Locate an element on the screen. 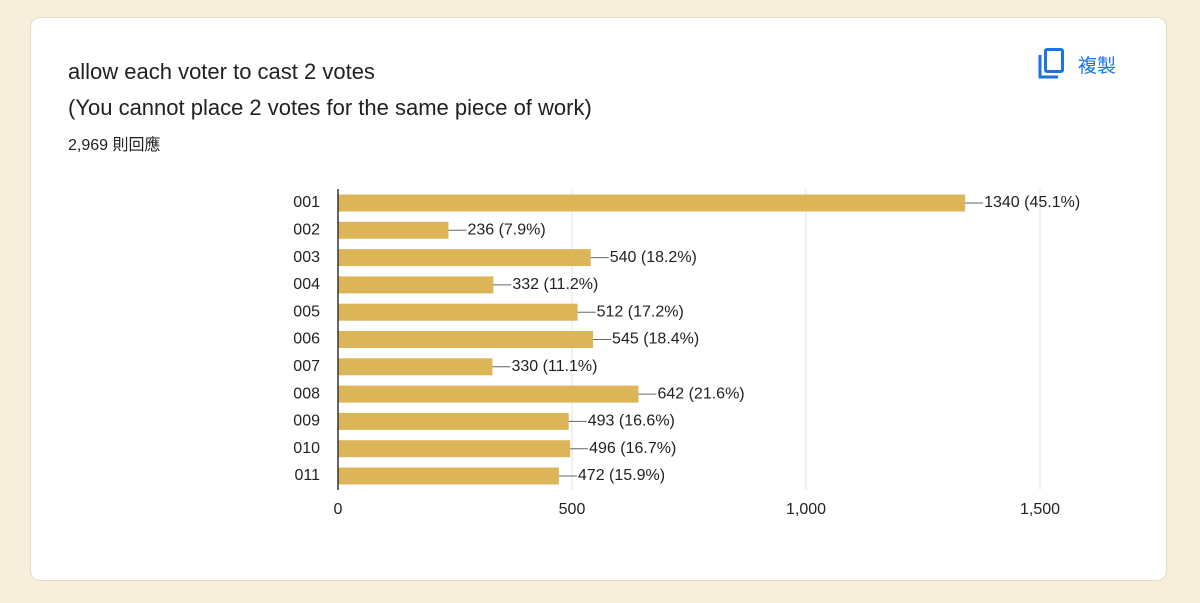 This screenshot has height=603, width=1200. y-tick-label: 001 is located at coordinates (306, 202).